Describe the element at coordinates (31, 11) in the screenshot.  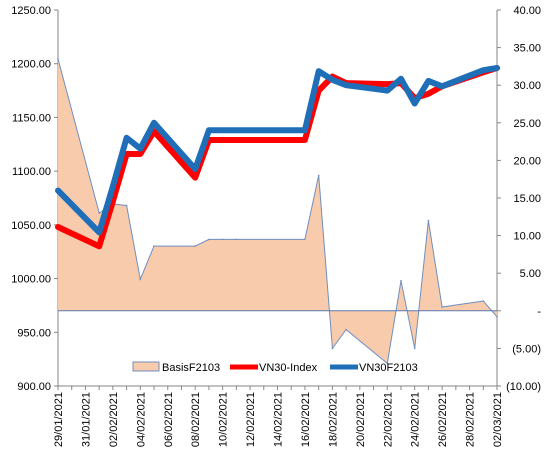
I see `y-tick-label: 1250.00` at that location.